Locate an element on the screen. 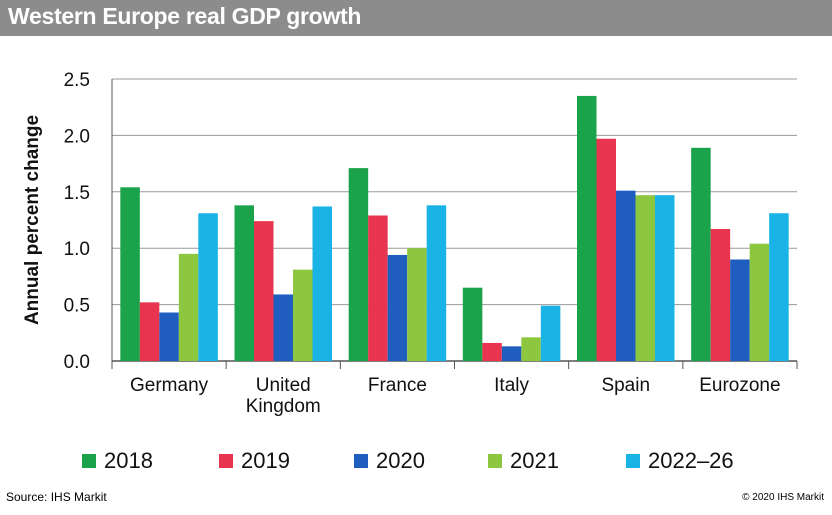 This screenshot has width=832, height=515. x-category-label: Spain is located at coordinates (625, 385).